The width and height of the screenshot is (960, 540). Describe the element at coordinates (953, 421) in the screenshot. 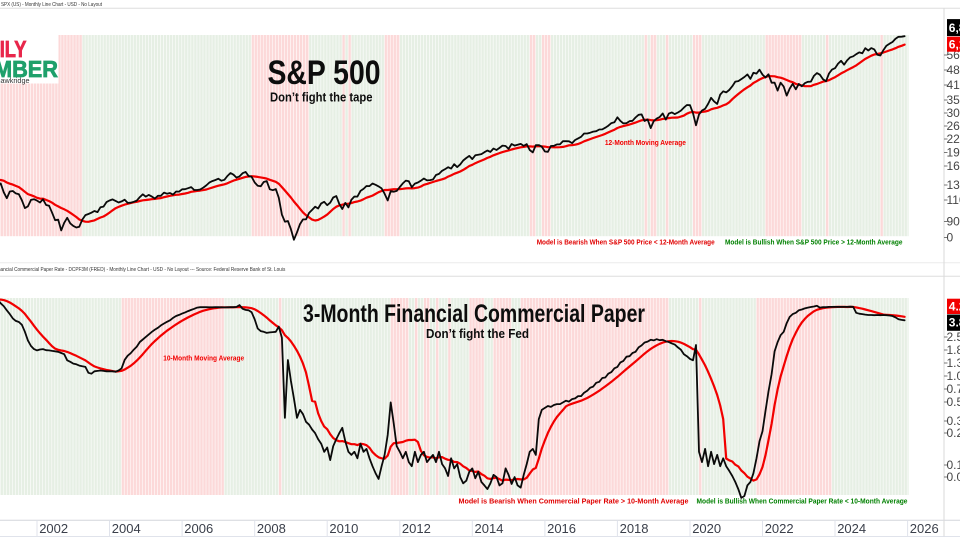

I see `svg-text: 0.3` at that location.